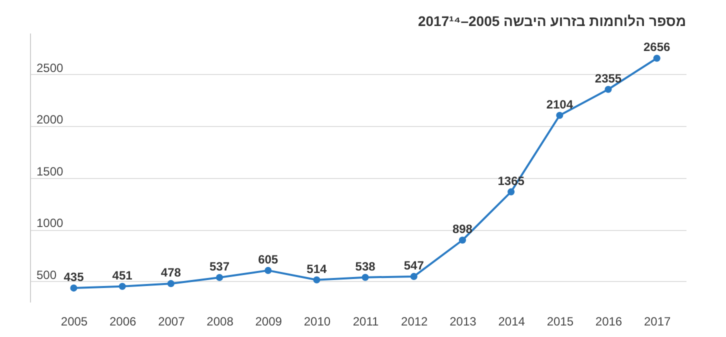  I want to click on x-tick-label: 2005, so click(74, 321).